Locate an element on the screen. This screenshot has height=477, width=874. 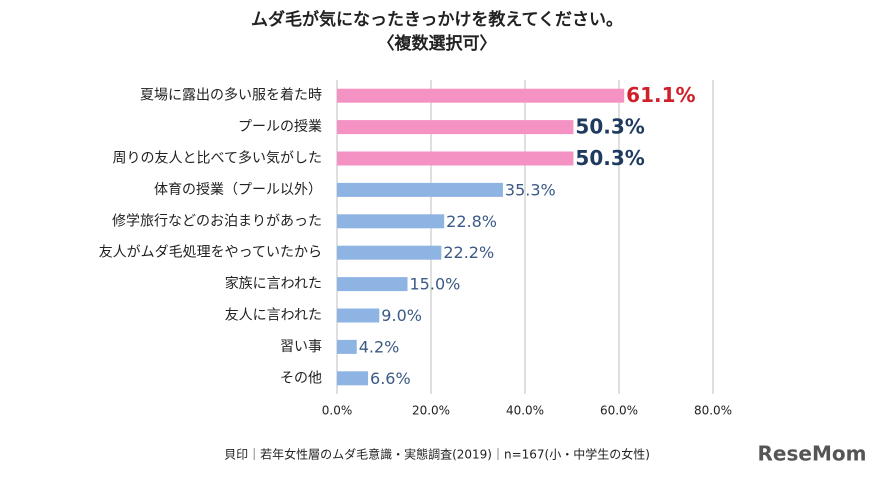
chart-subtitle: 〈複数選択可〉 is located at coordinates (437, 43).